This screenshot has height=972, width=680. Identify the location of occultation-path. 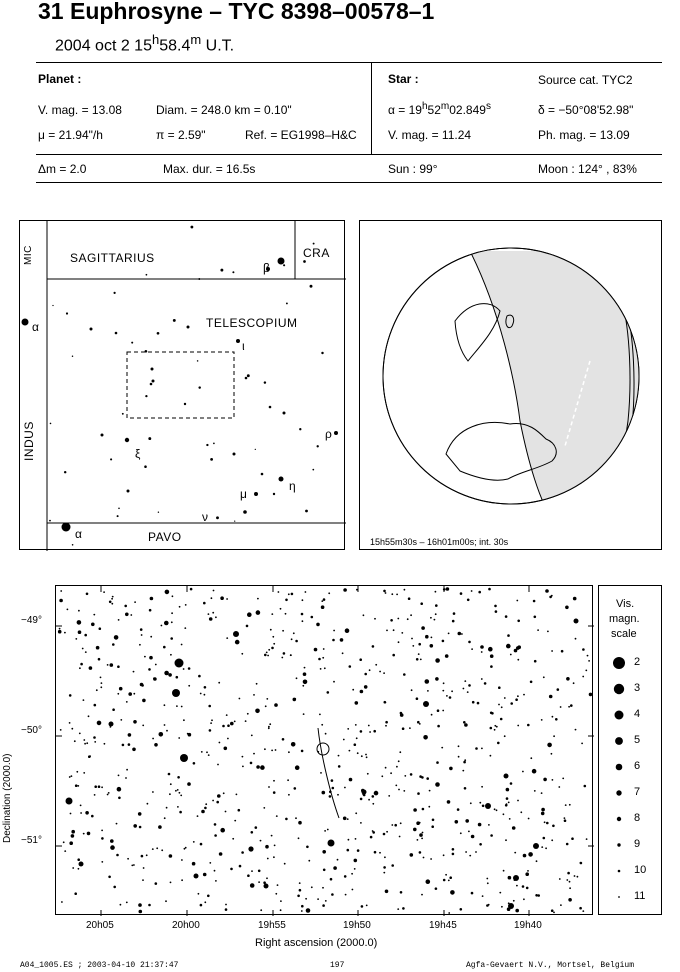
(577, 403).